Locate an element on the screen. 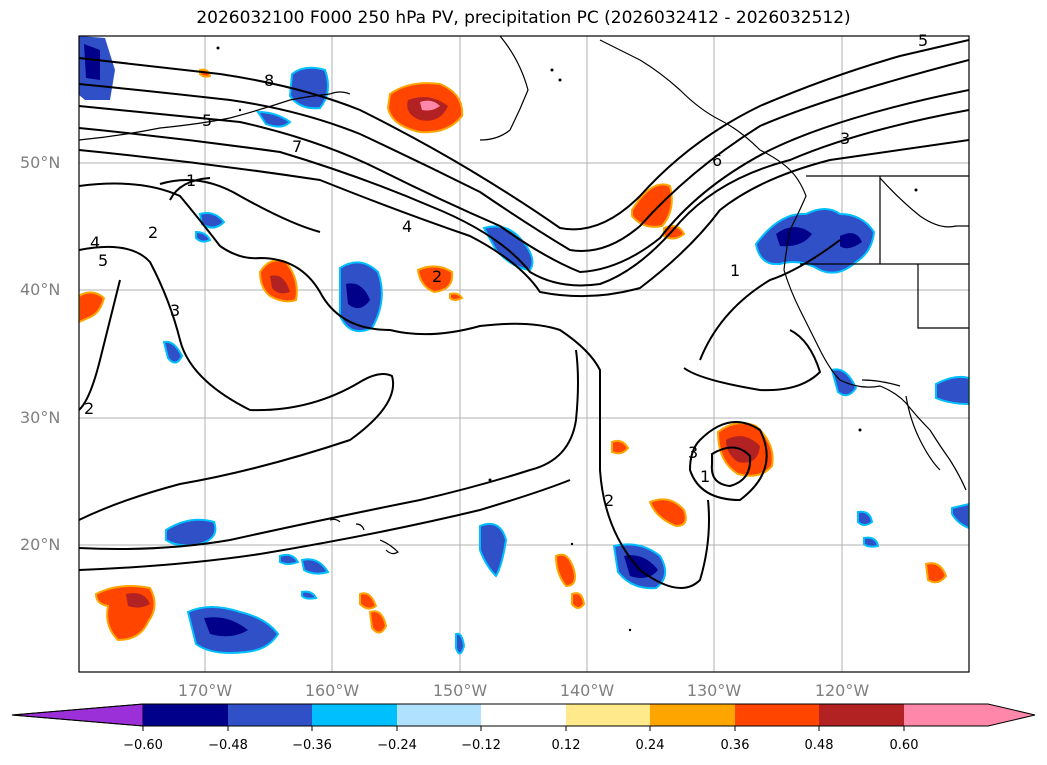 This screenshot has height=765, width=1047. lat-label: 30°N is located at coordinates (40, 417).